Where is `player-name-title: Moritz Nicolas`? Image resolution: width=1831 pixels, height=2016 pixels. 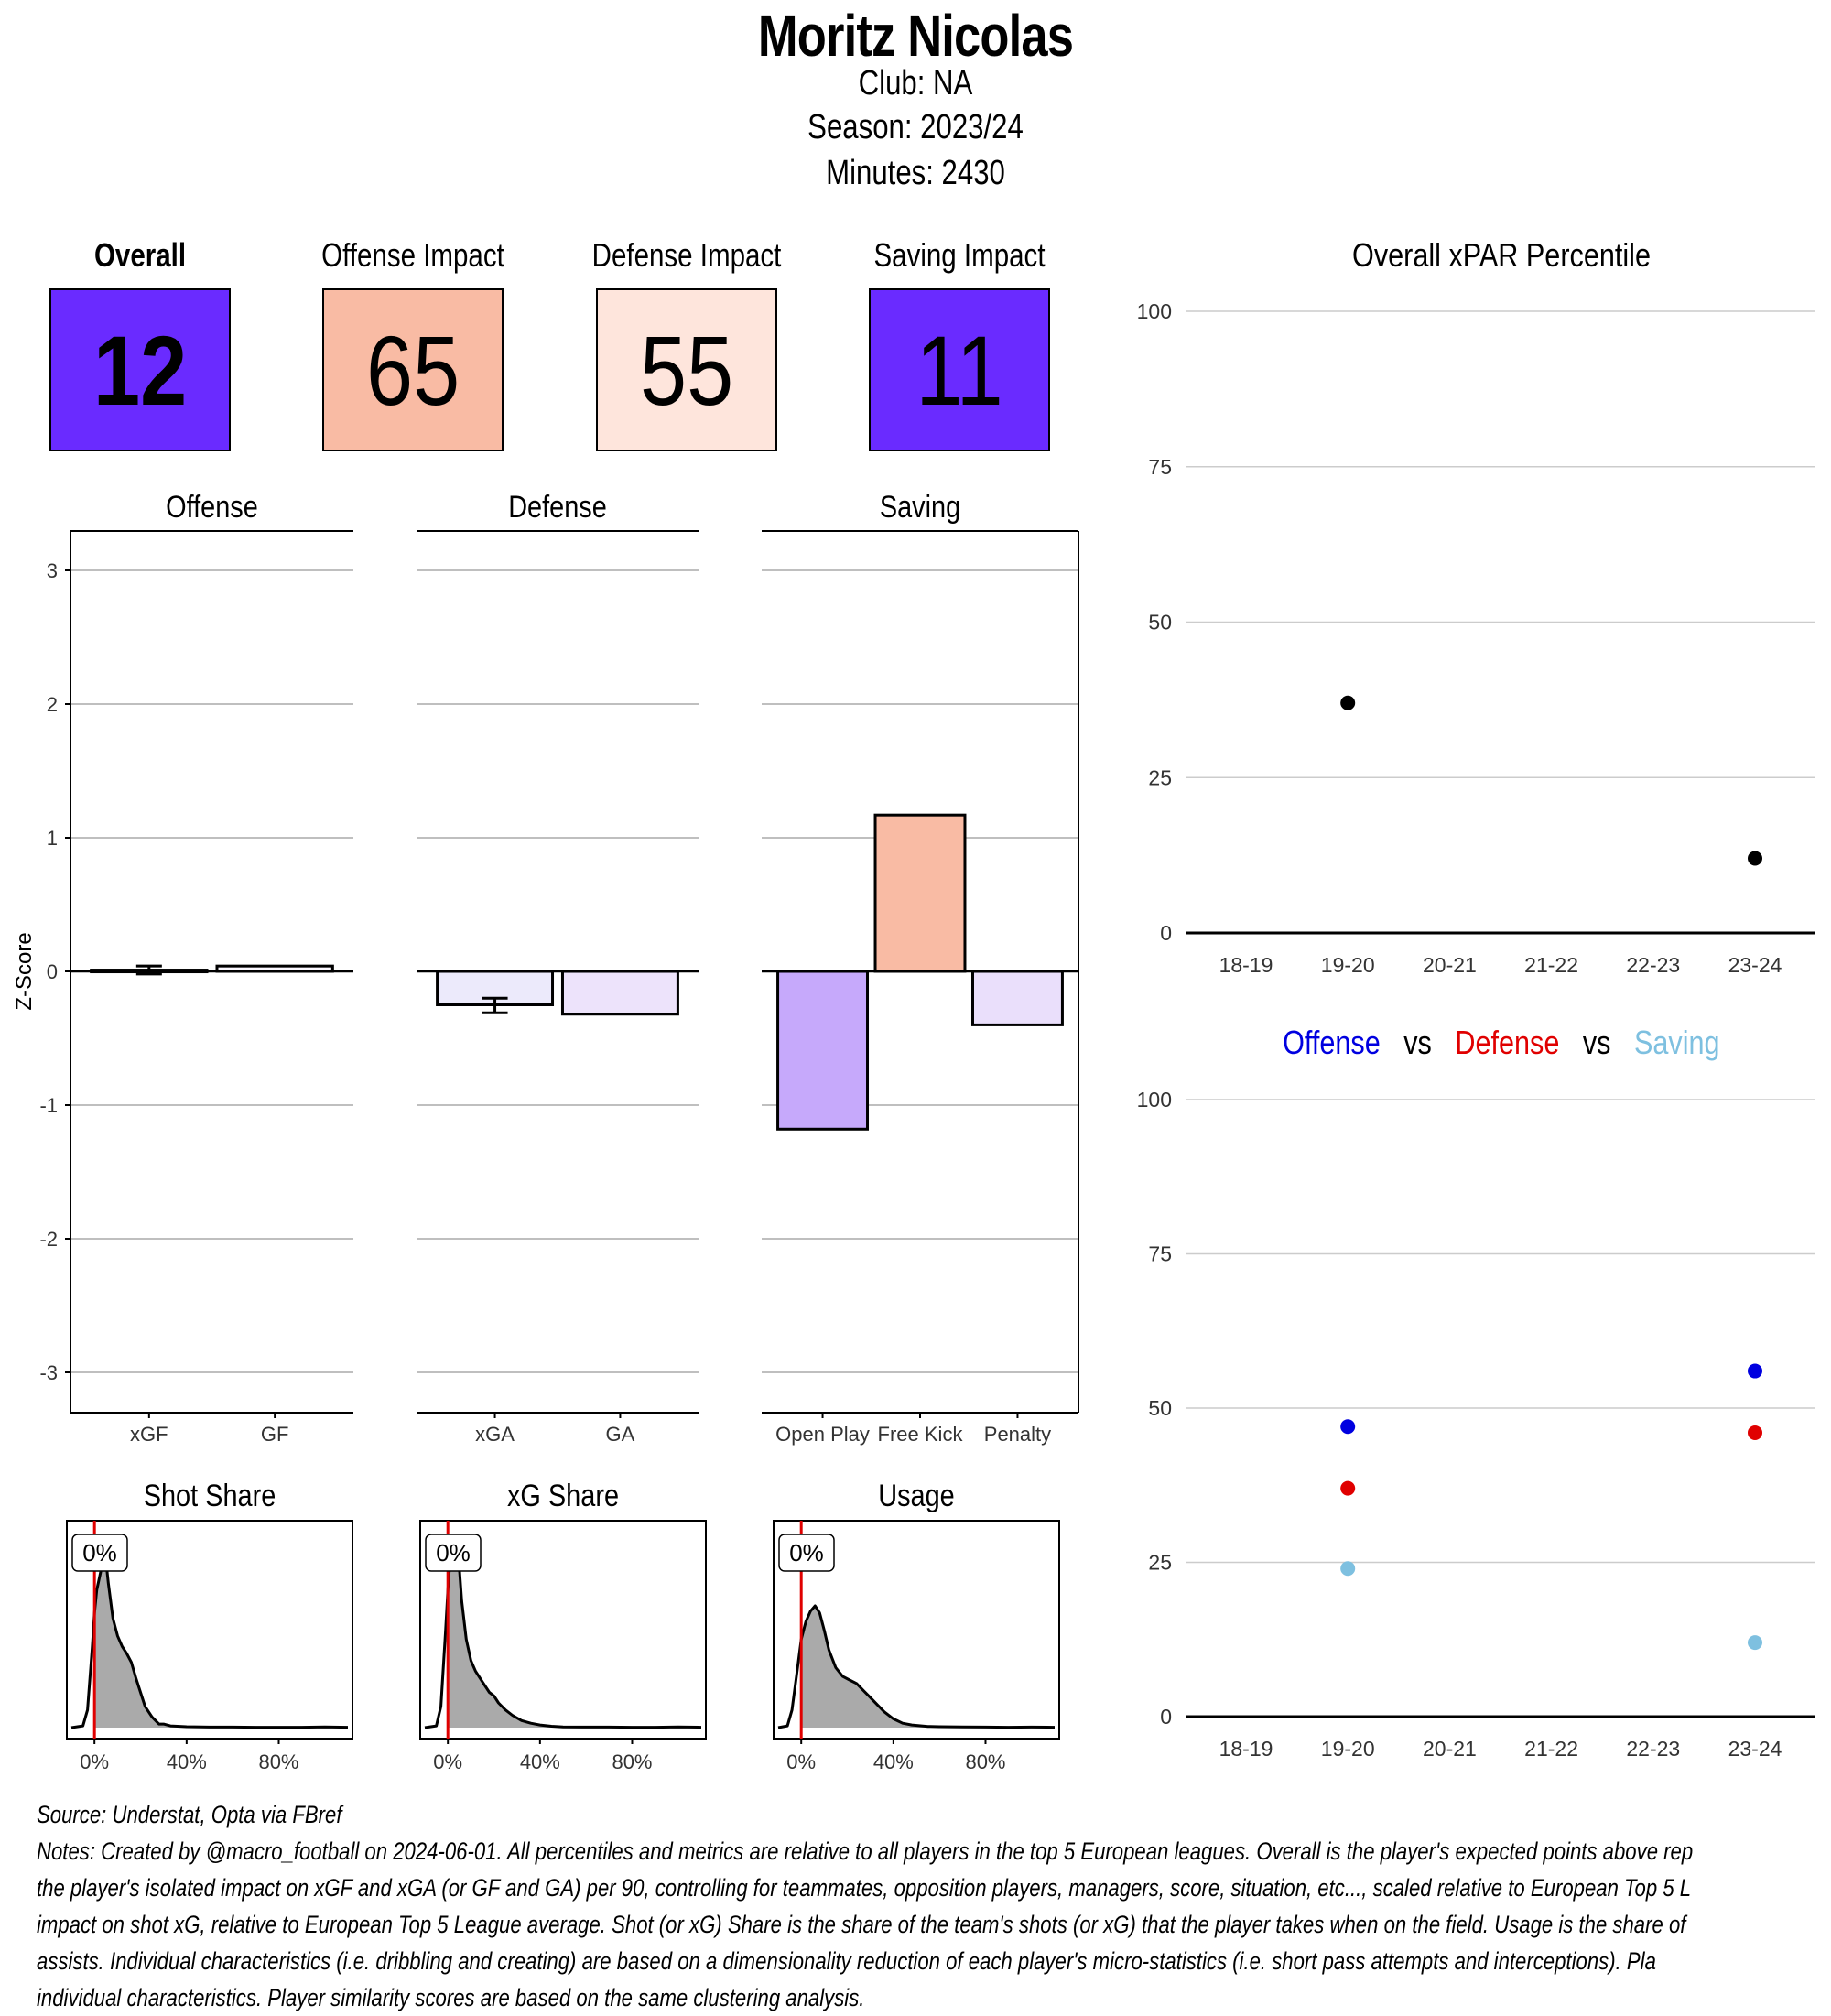
player-name-title: Moritz Nicolas is located at coordinates (915, 36).